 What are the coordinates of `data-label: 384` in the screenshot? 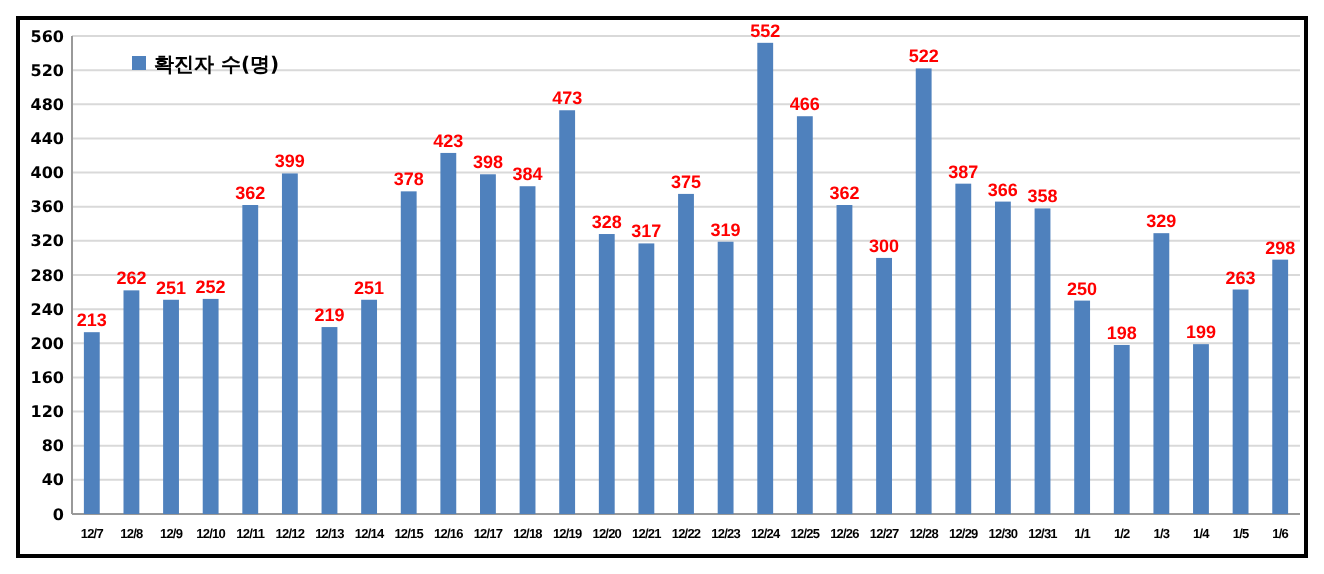 It's located at (527, 174).